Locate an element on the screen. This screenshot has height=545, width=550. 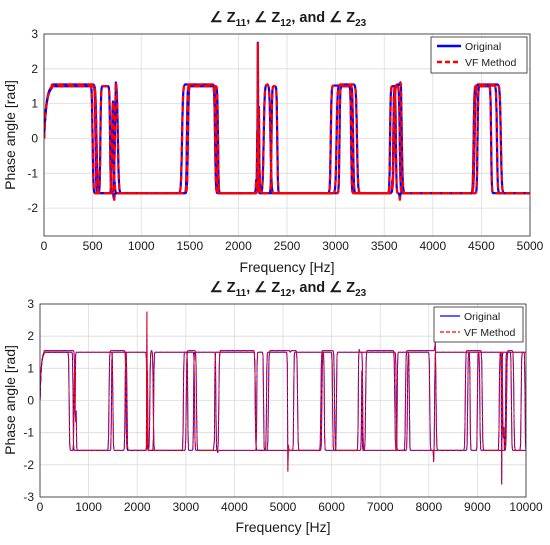
top-chart-y-tick-label: -1 is located at coordinates (32, 173).